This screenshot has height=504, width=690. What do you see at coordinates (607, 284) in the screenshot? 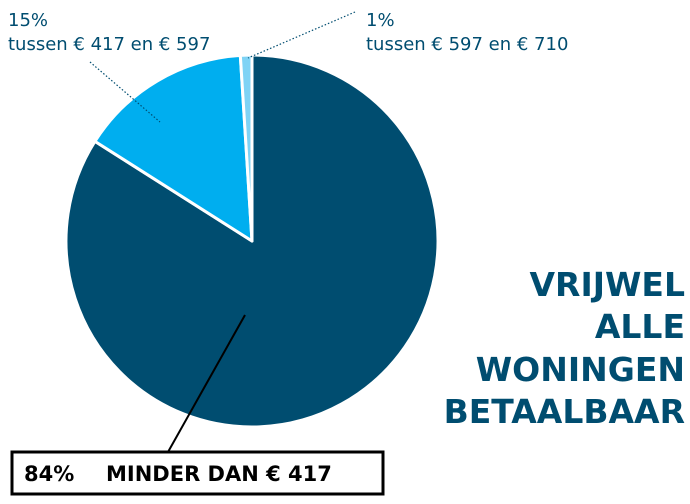
I see `title-line: VRIJWEL` at bounding box center [607, 284].